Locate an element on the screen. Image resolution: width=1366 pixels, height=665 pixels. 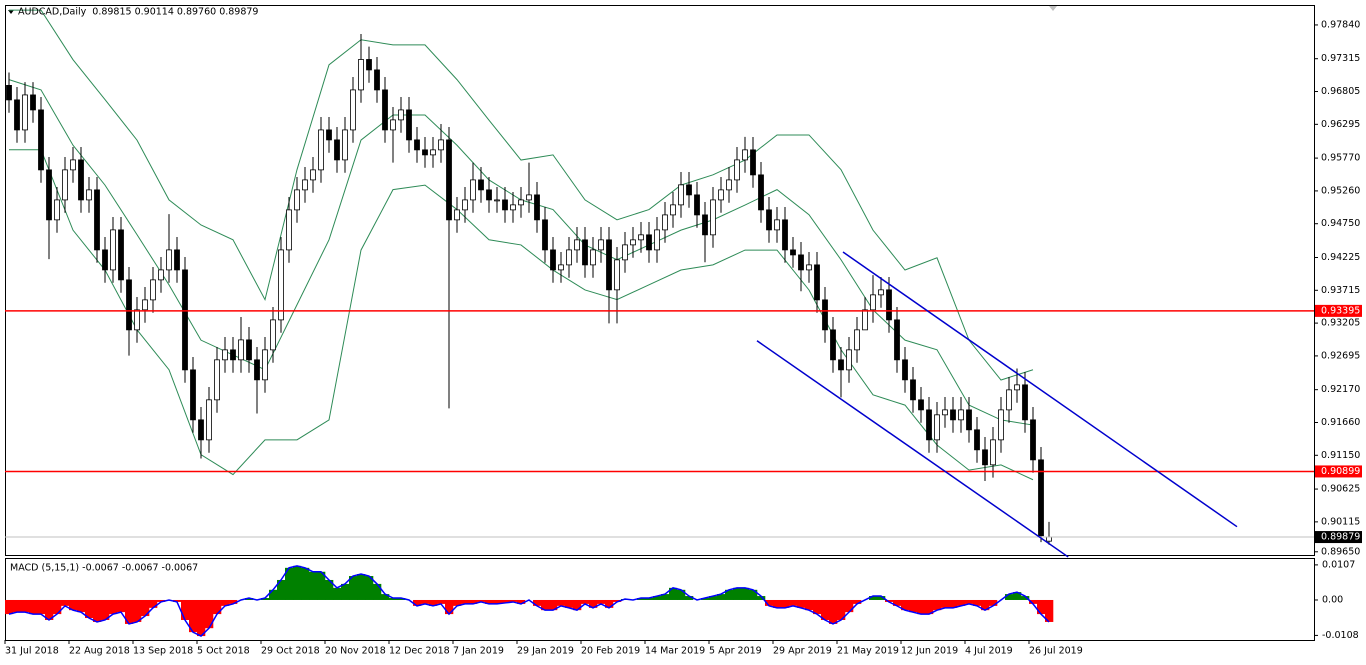
trend-line is located at coordinates (912, 449).